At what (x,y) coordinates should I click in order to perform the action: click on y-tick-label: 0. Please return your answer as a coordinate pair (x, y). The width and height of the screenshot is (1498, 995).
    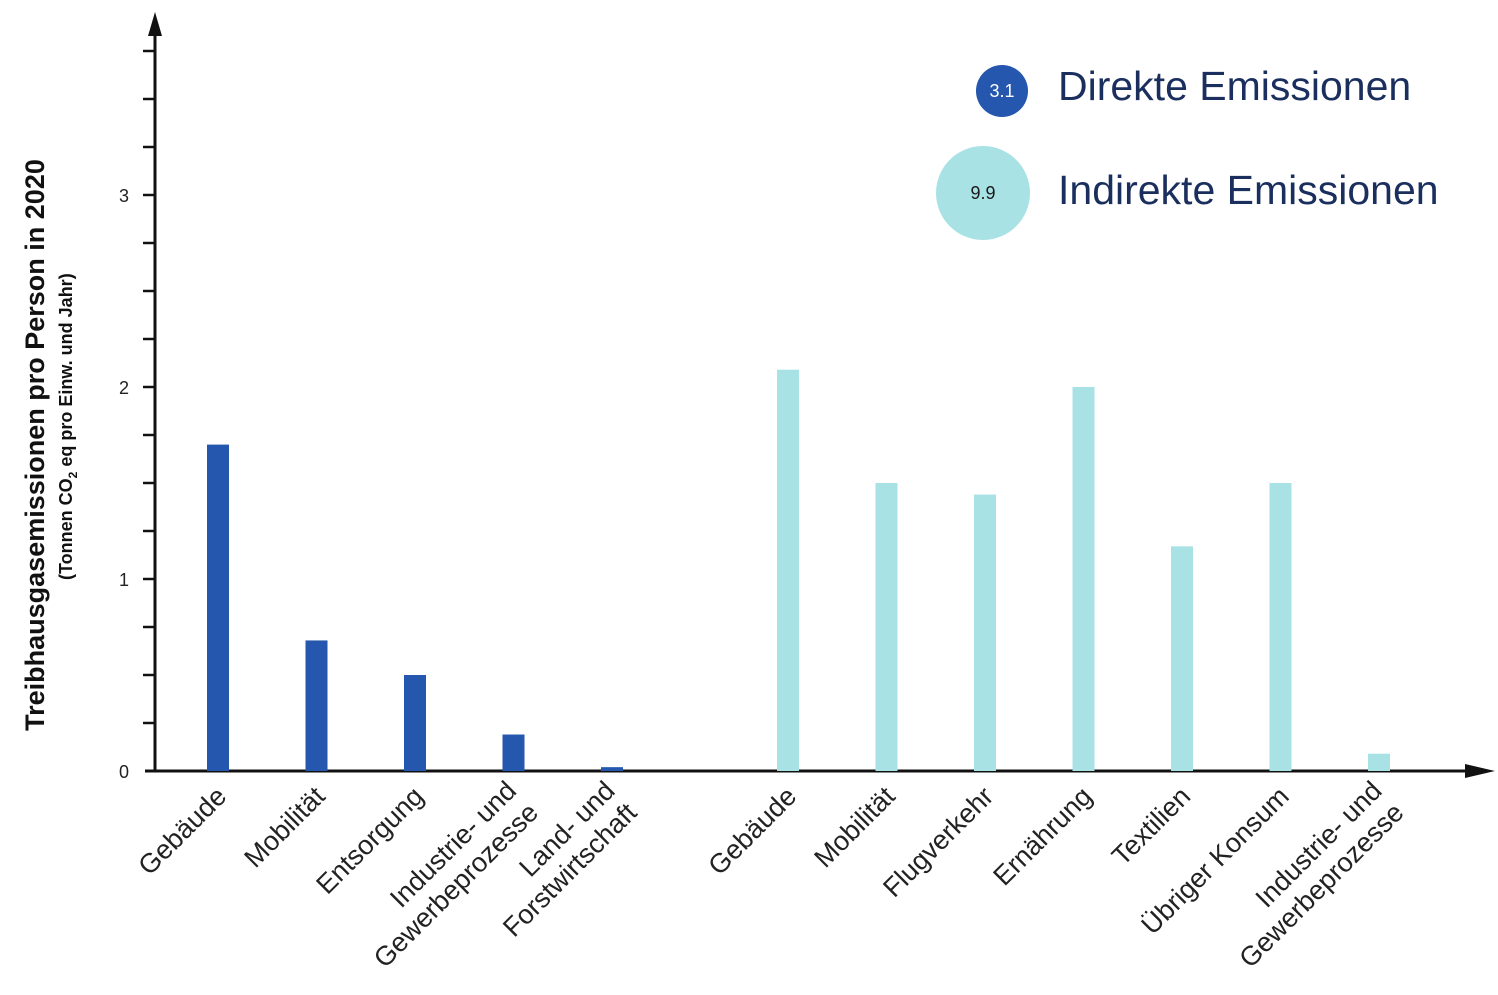
    Looking at the image, I should click on (124, 772).